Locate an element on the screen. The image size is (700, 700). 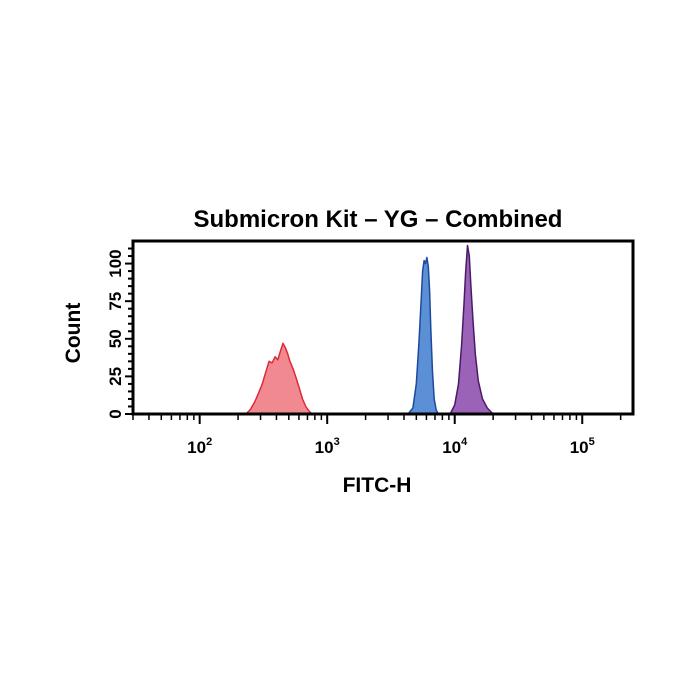
y-tick-label: 100 is located at coordinates (115, 263).